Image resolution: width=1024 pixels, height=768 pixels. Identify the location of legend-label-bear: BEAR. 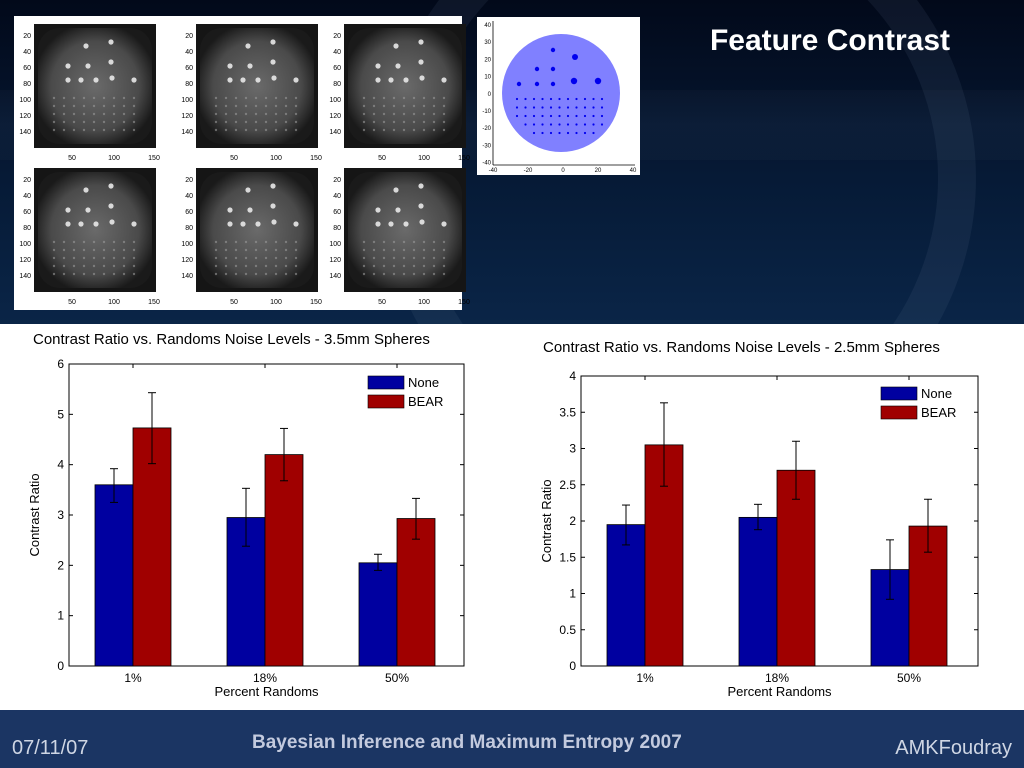
(425, 401).